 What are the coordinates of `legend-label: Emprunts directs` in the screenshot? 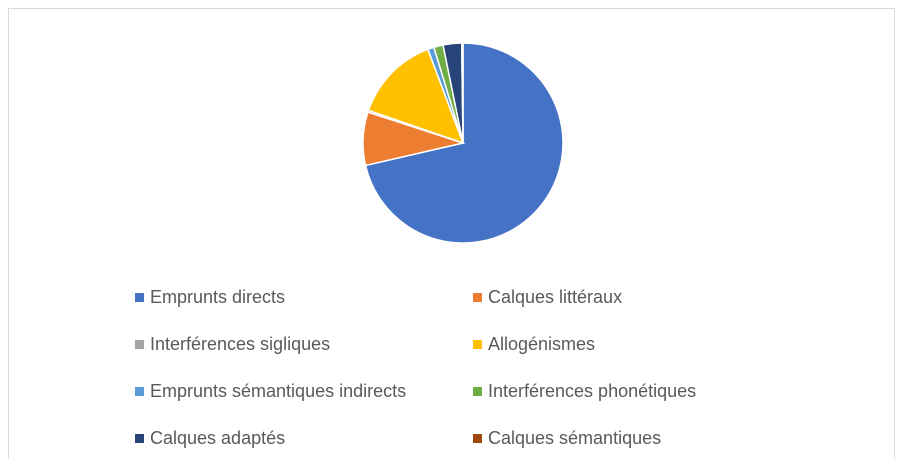 It's located at (217, 297).